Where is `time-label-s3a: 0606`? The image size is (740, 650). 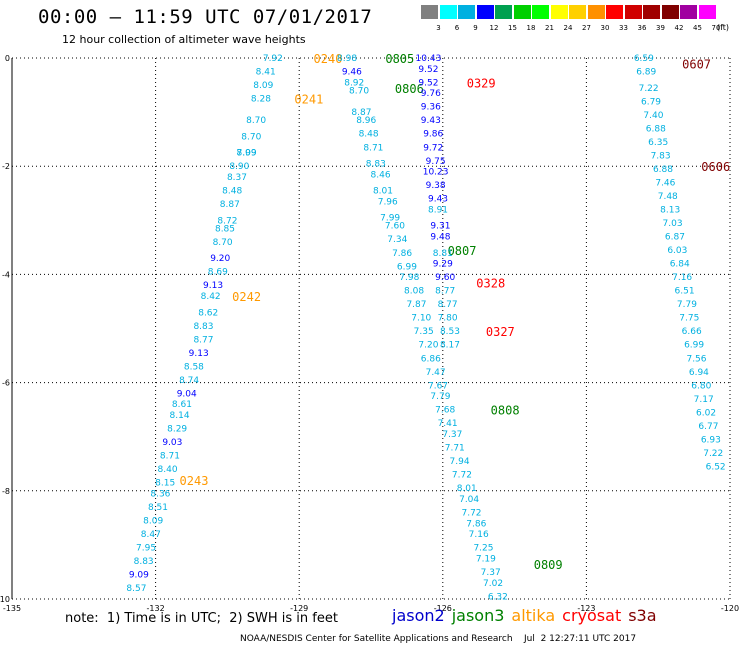
time-label-s3a: 0606 is located at coordinates (715, 167).